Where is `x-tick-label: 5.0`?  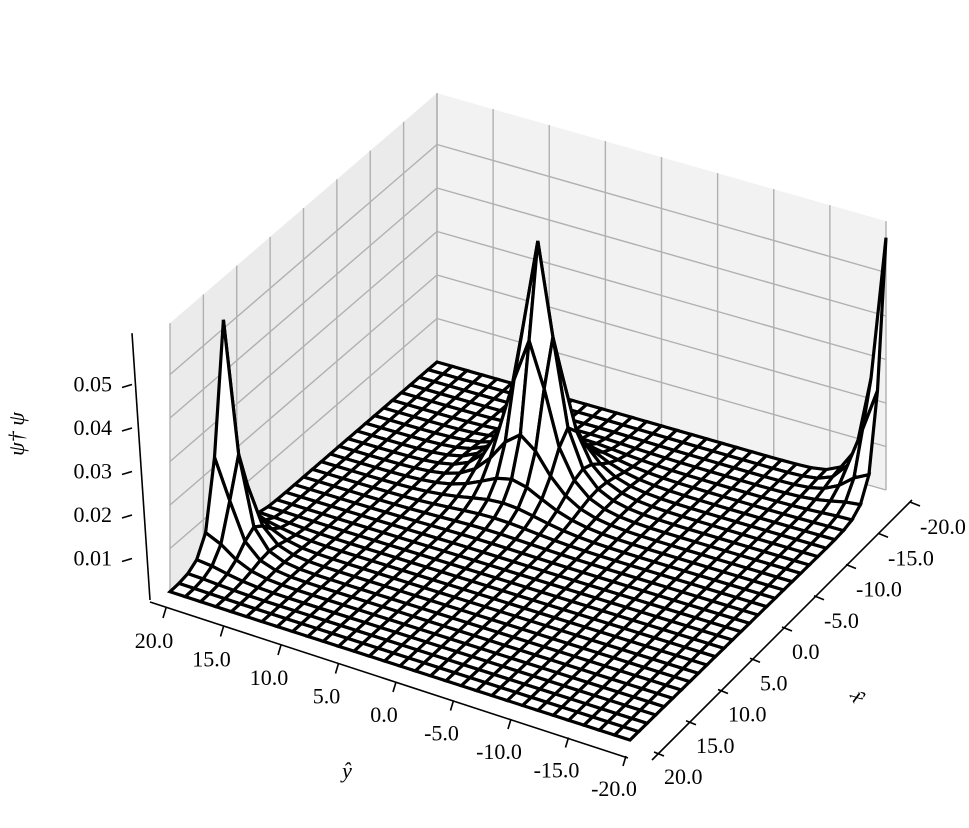 x-tick-label: 5.0 is located at coordinates (774, 682).